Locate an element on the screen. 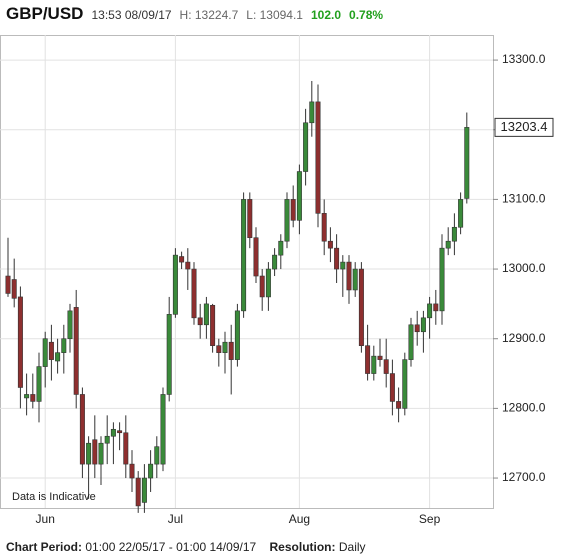 Image resolution: width=569 pixels, height=560 pixels. time: 13:53 08/09/17 is located at coordinates (131, 15).